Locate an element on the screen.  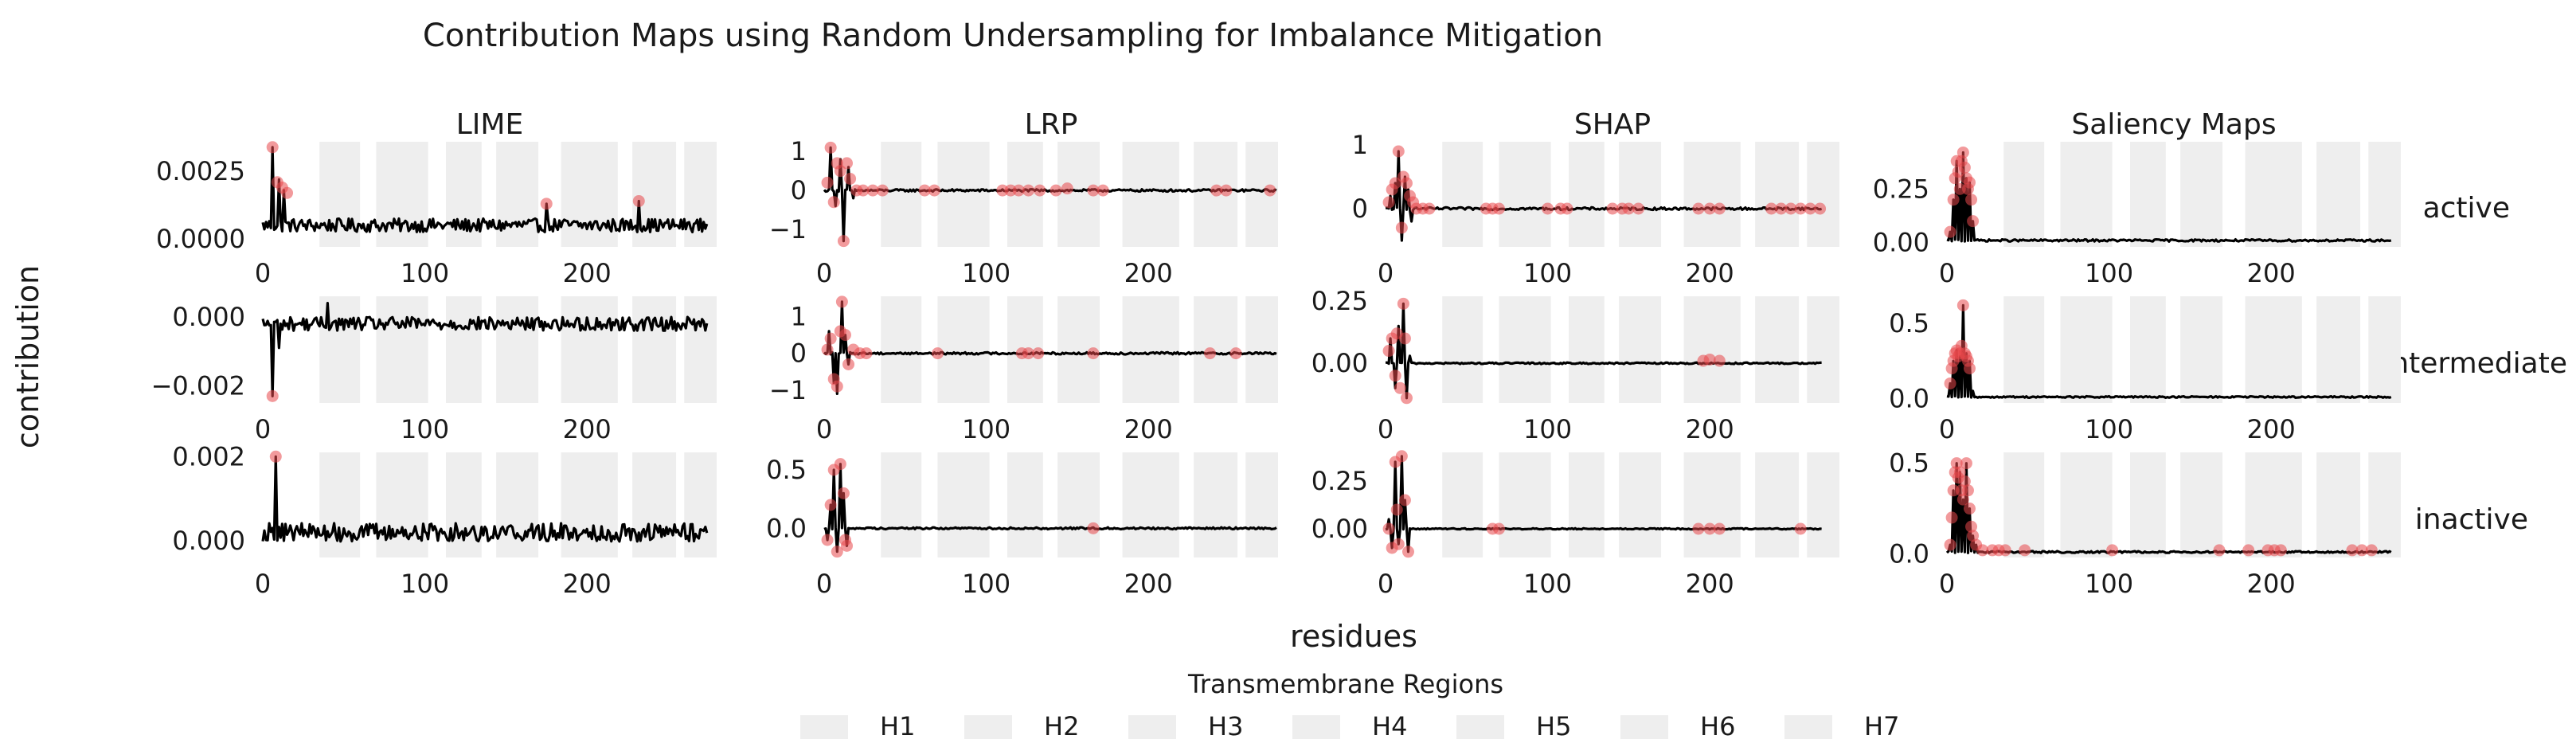
panel-lime-inactive: 0 100 200 0.000 0.002 is located at coordinates (445, 520).